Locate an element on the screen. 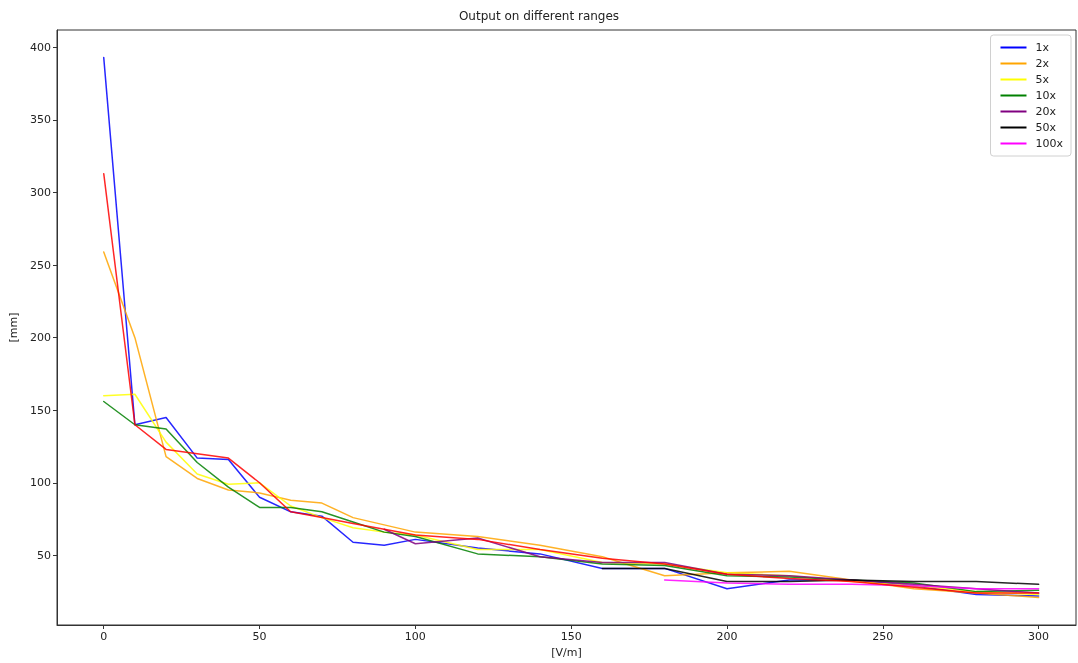 Image resolution: width=1078 pixels, height=663 pixels. x-tick-label: 50 is located at coordinates (259, 636).